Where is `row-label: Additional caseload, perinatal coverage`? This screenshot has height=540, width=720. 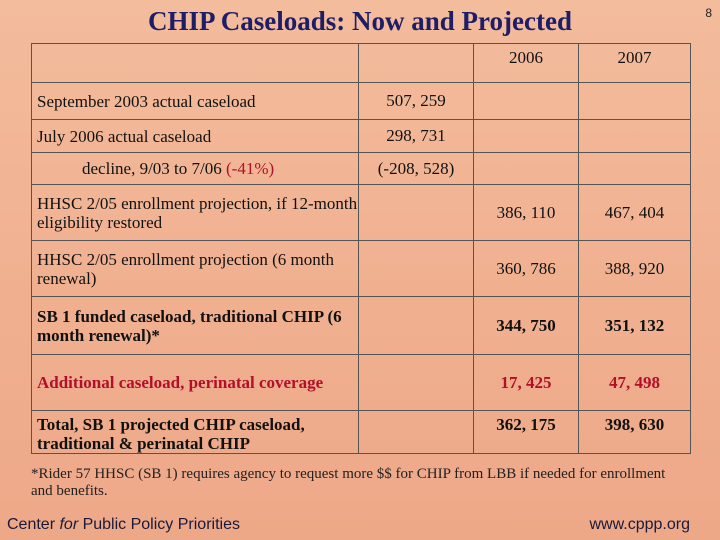
row-label: Additional caseload, perinatal coverage is located at coordinates (195, 382).